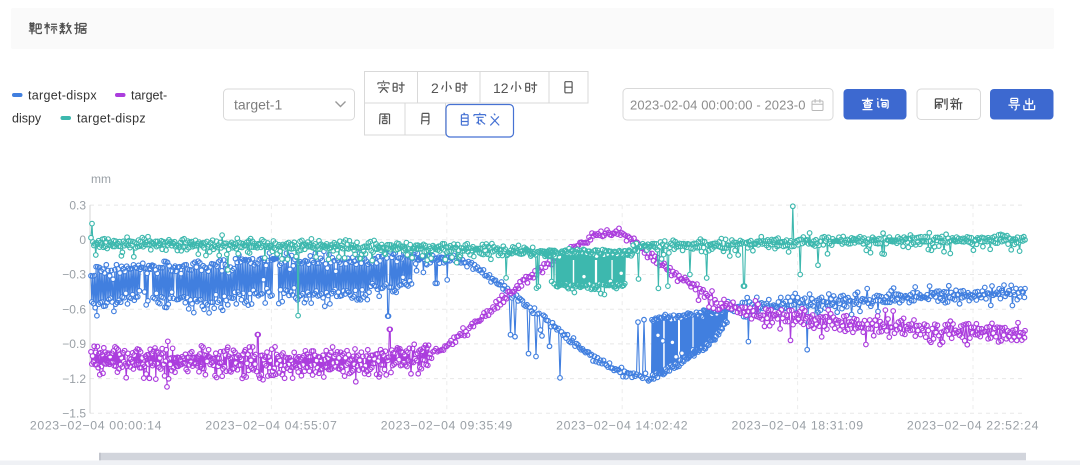 The image size is (1080, 470). I want to click on svg-text: 0, so click(82, 240).